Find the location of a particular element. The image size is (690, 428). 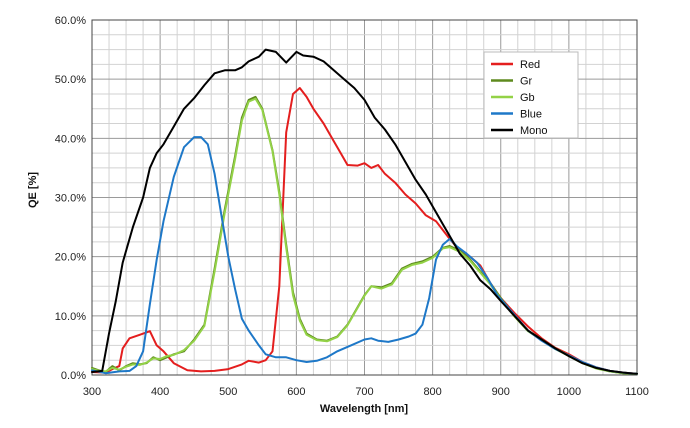

legend: Red Gr Gb Blue Mono is located at coordinates (531, 95).